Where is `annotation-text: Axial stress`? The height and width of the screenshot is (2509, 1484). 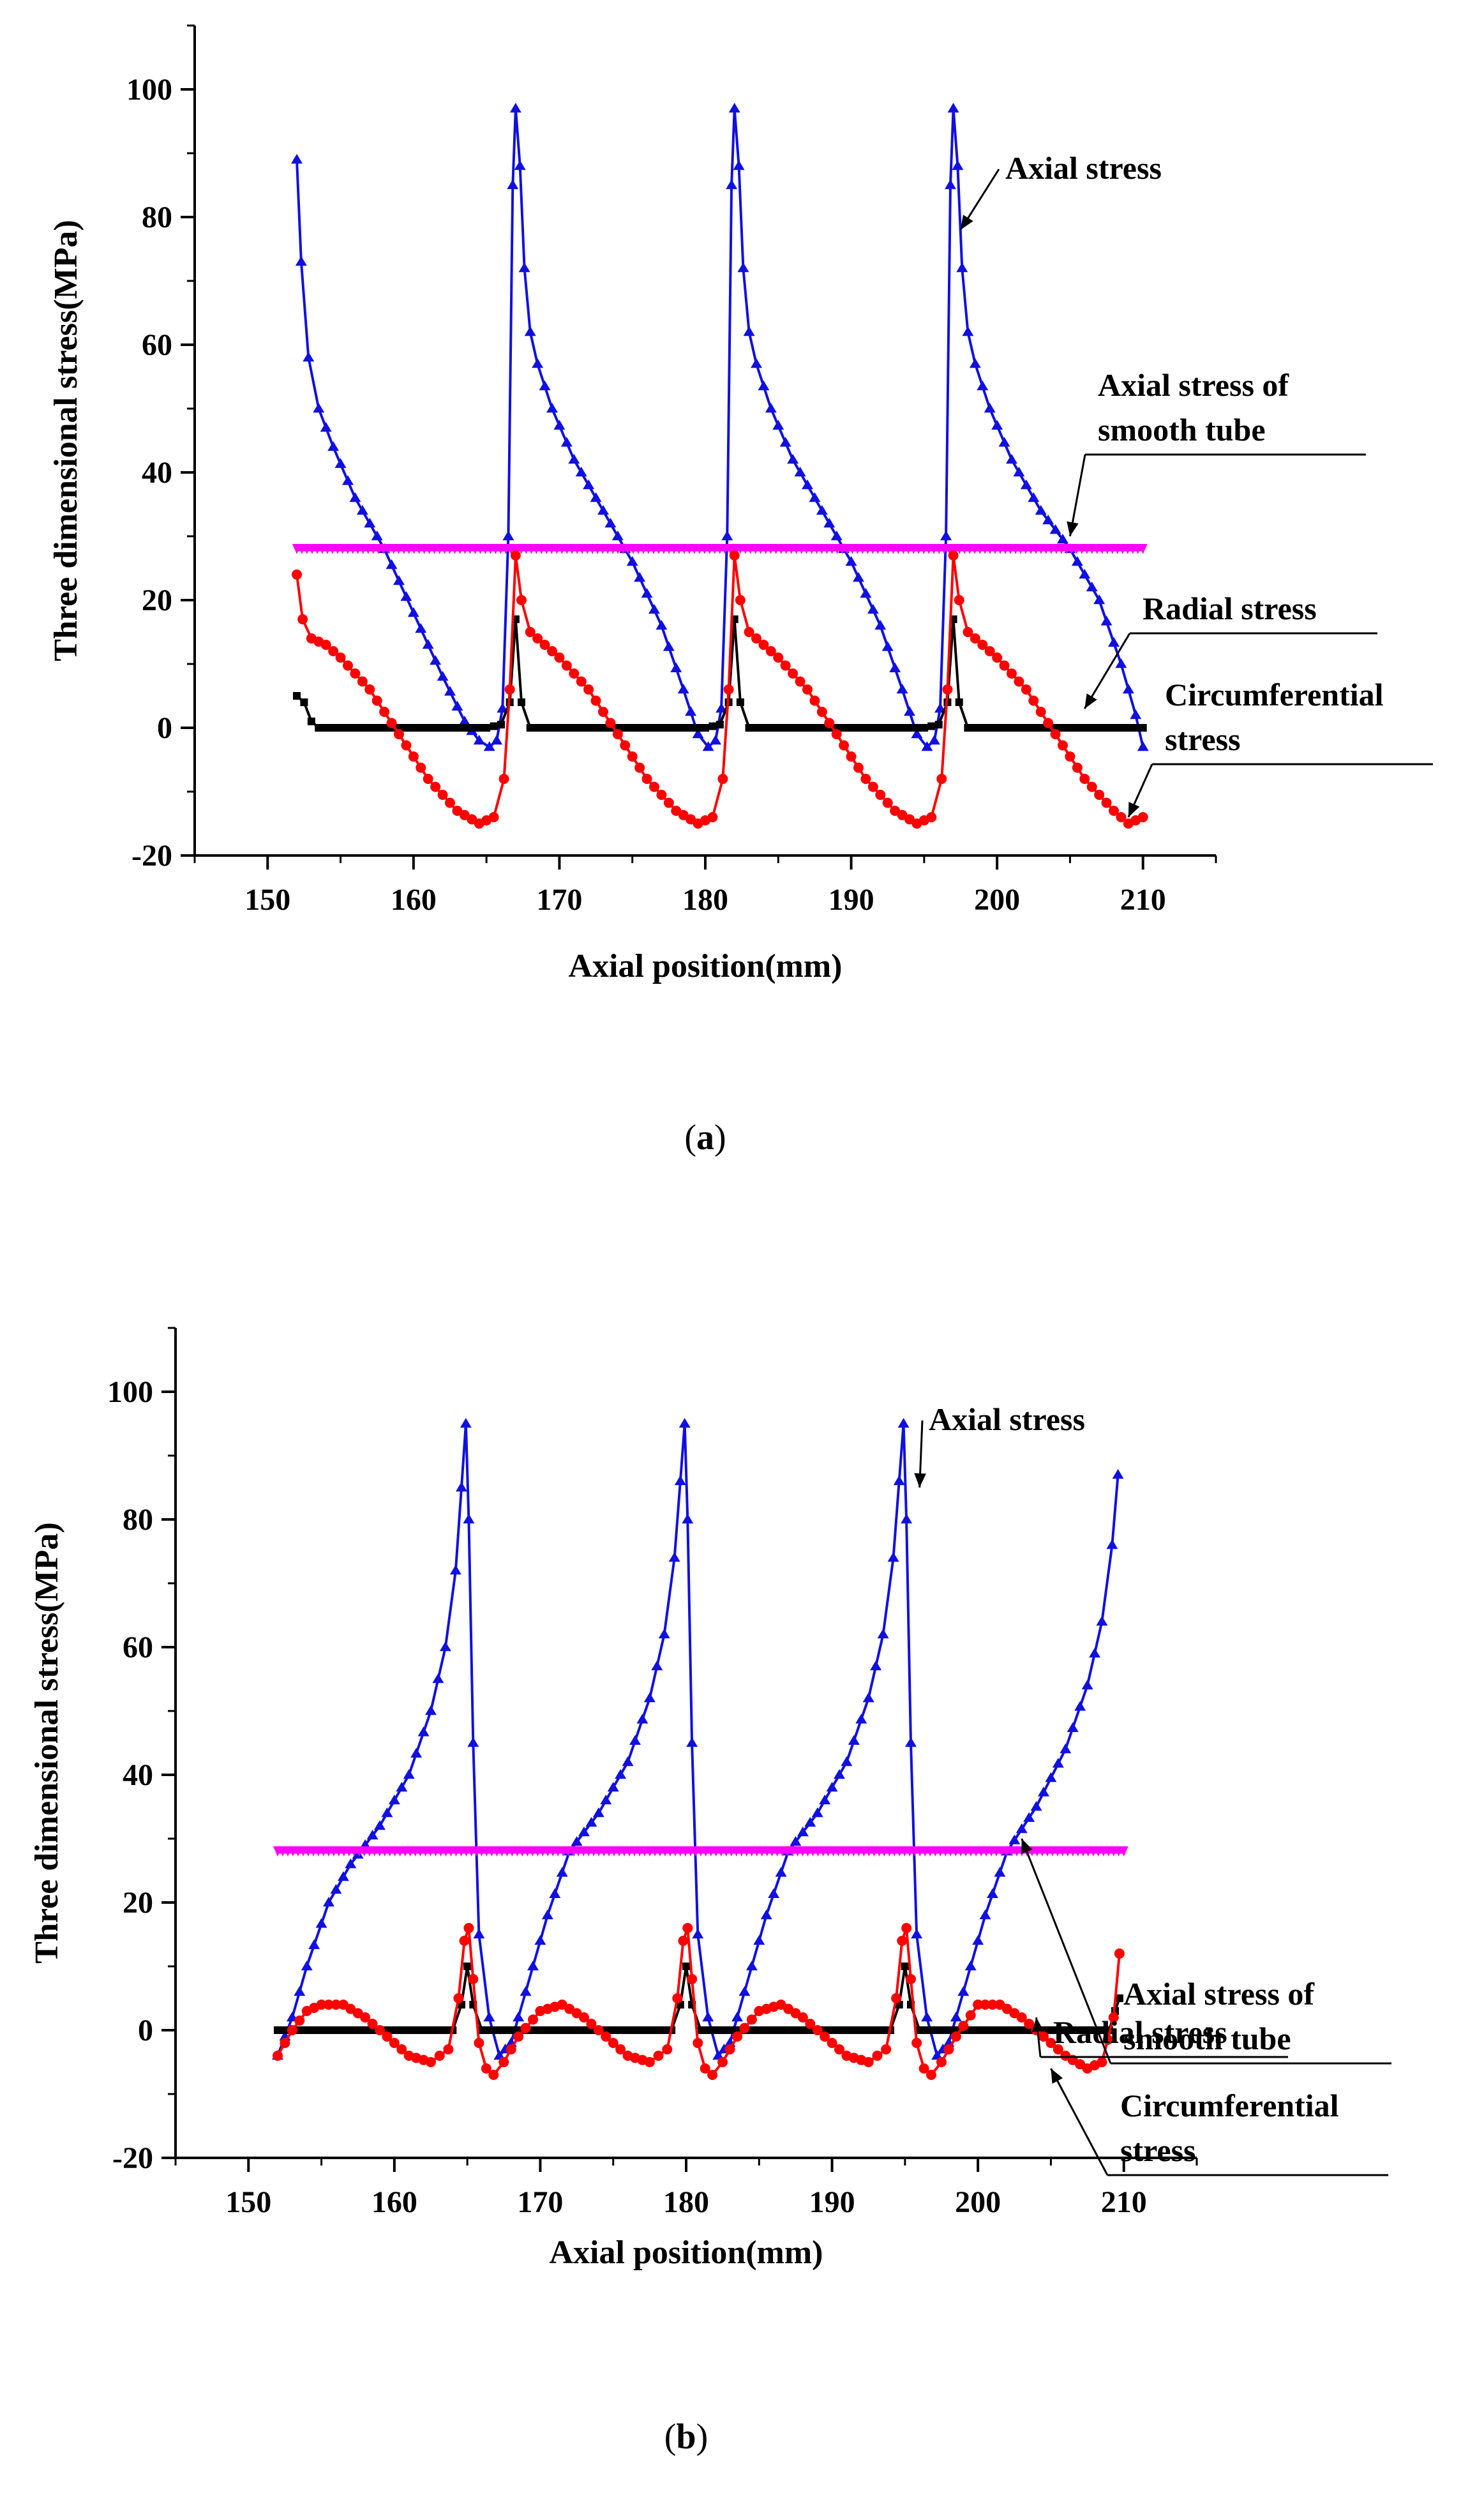
annotation-text: Axial stress is located at coordinates (1083, 168).